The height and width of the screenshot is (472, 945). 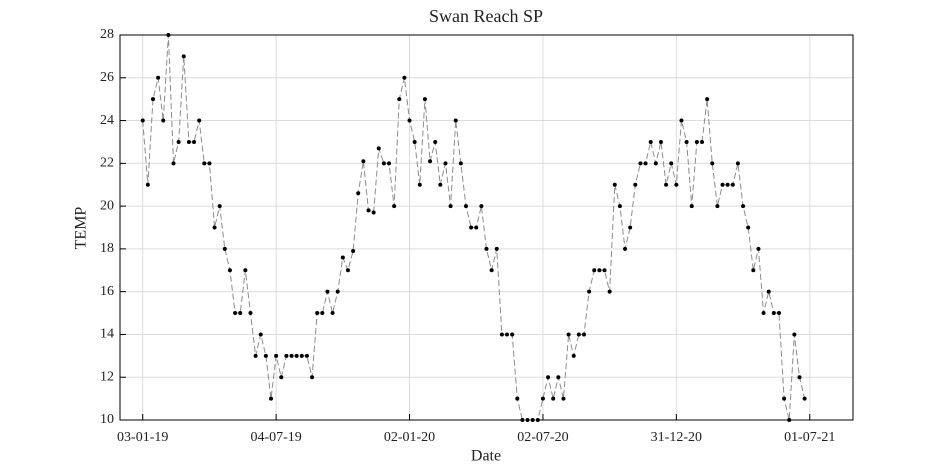 I want to click on y-tick-label: 24, so click(x=107, y=120).